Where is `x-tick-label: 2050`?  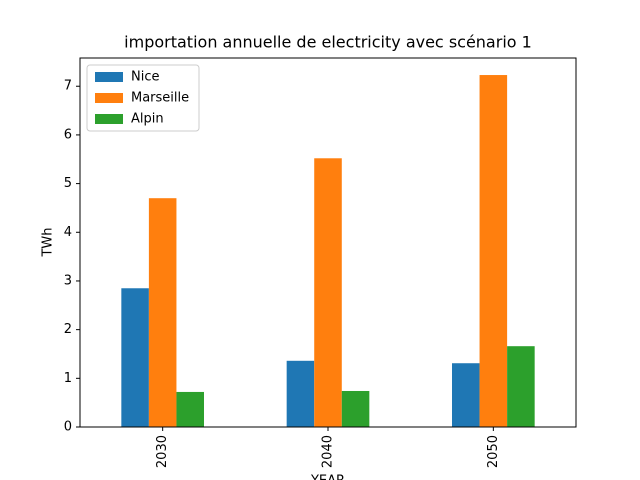 x-tick-label: 2050 is located at coordinates (493, 451).